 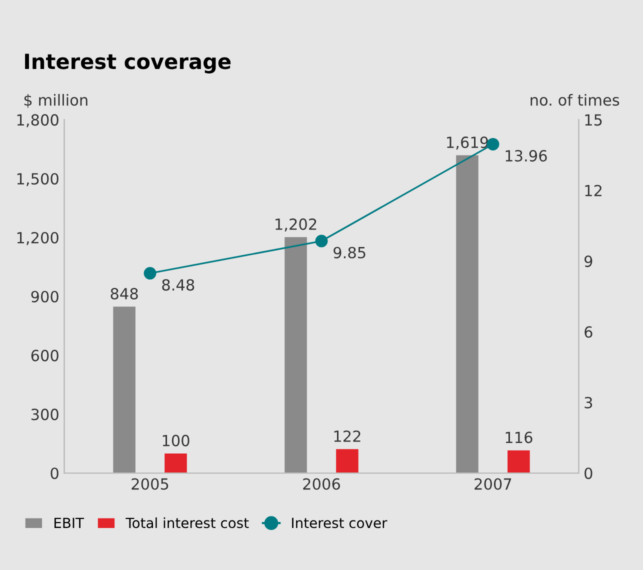 I want to click on y2-tick-label: 3, so click(x=588, y=402).